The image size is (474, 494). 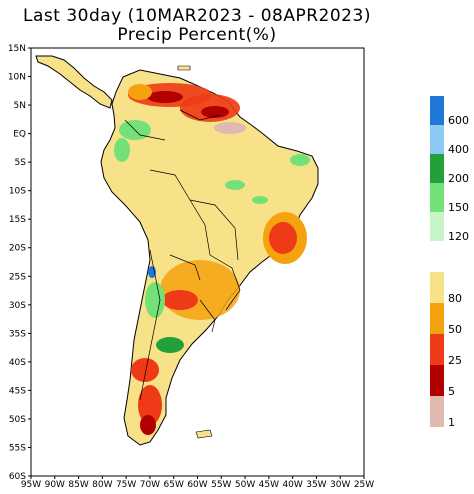 I want to click on lat-label-25s: 25S, so click(x=17, y=277).